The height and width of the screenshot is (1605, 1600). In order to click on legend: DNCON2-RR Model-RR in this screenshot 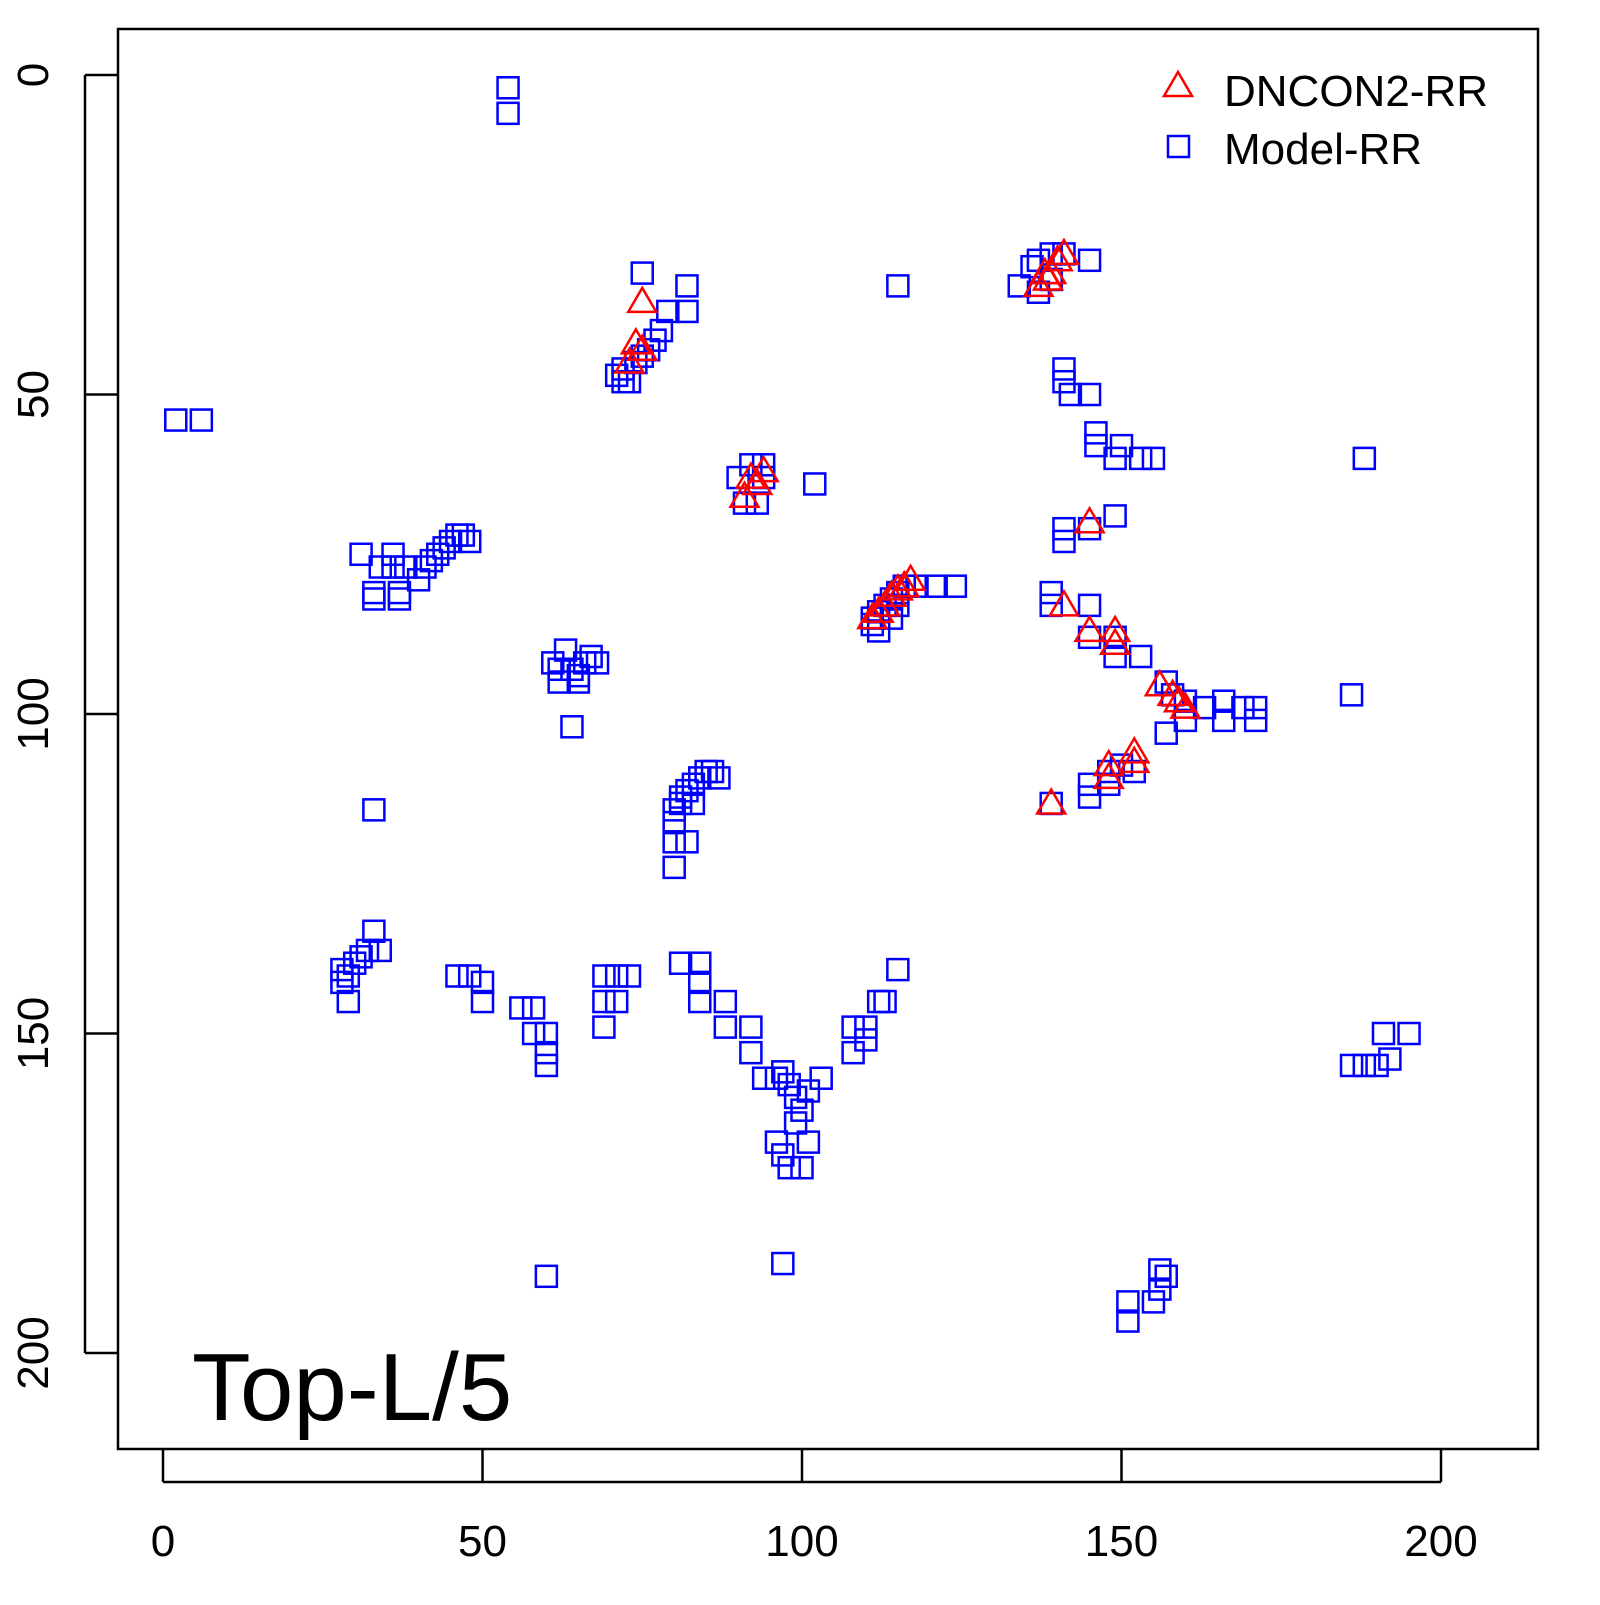, I will do `click(1324, 120)`.